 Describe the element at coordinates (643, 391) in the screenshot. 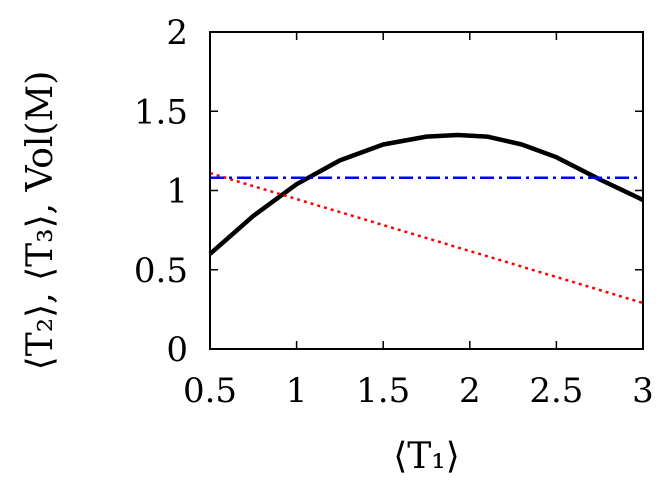

I see `x-tick-label: 3` at that location.